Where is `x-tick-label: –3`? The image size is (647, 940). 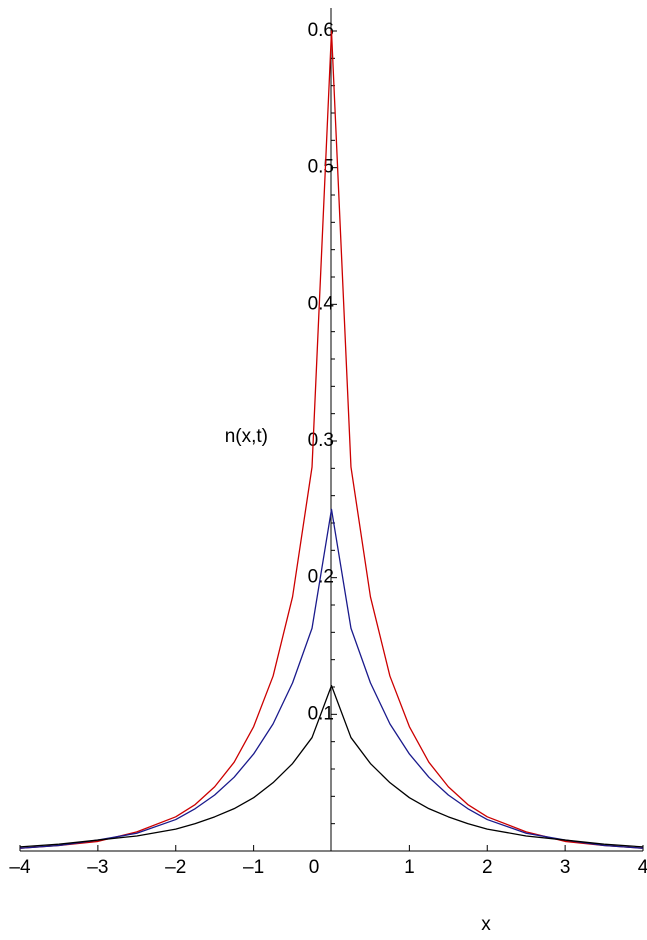
x-tick-label: –3 is located at coordinates (97, 867).